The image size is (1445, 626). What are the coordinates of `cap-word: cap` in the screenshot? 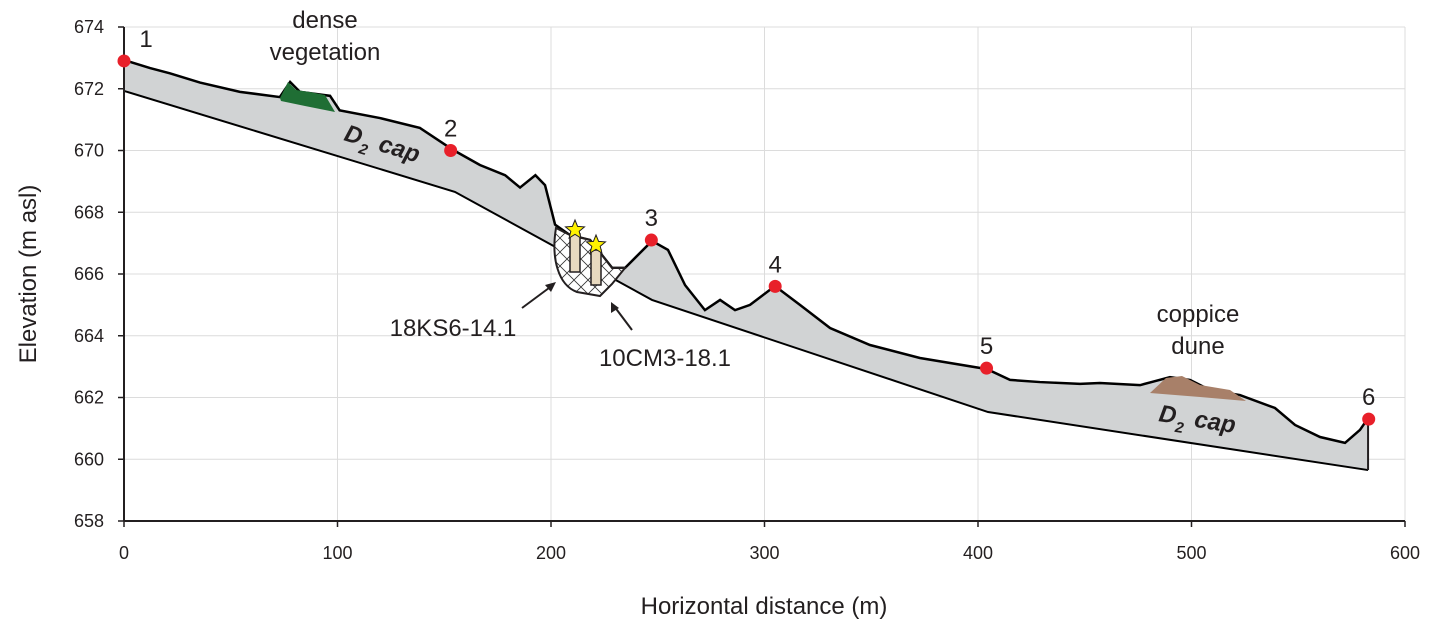 It's located at (1215, 422).